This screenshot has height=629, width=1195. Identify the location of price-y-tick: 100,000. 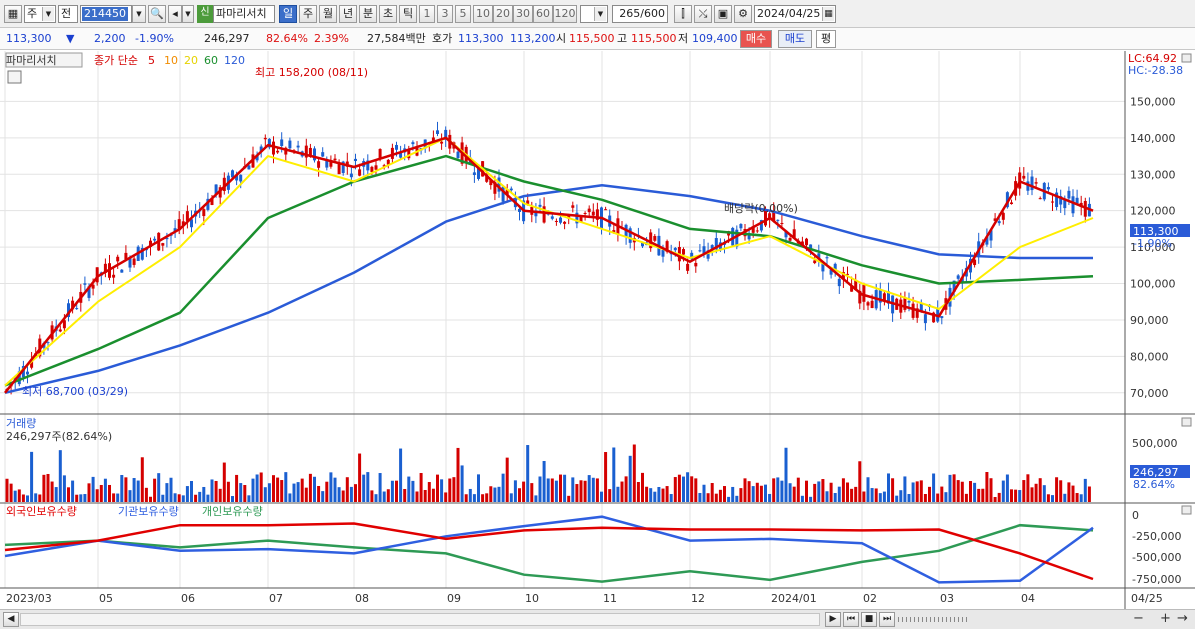
(1153, 284).